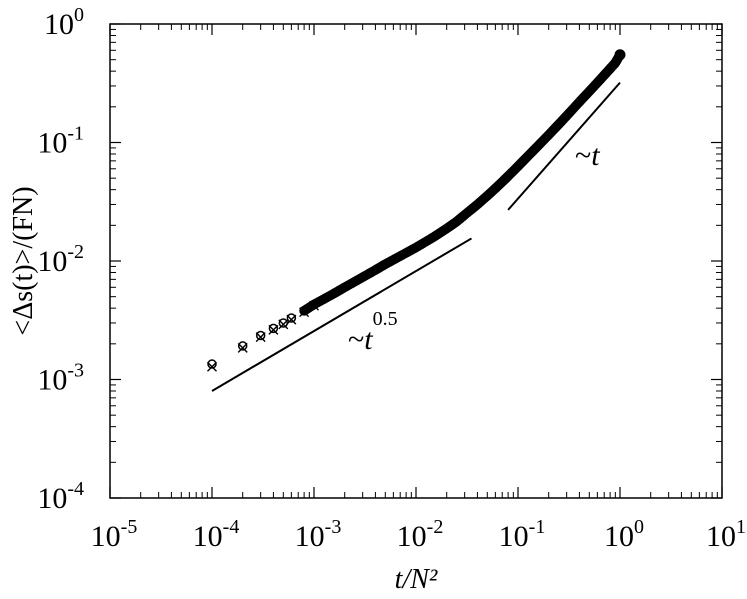 Image resolution: width=747 pixels, height=599 pixels. I want to click on y-tick-label: 10⁻², so click(60, 259).